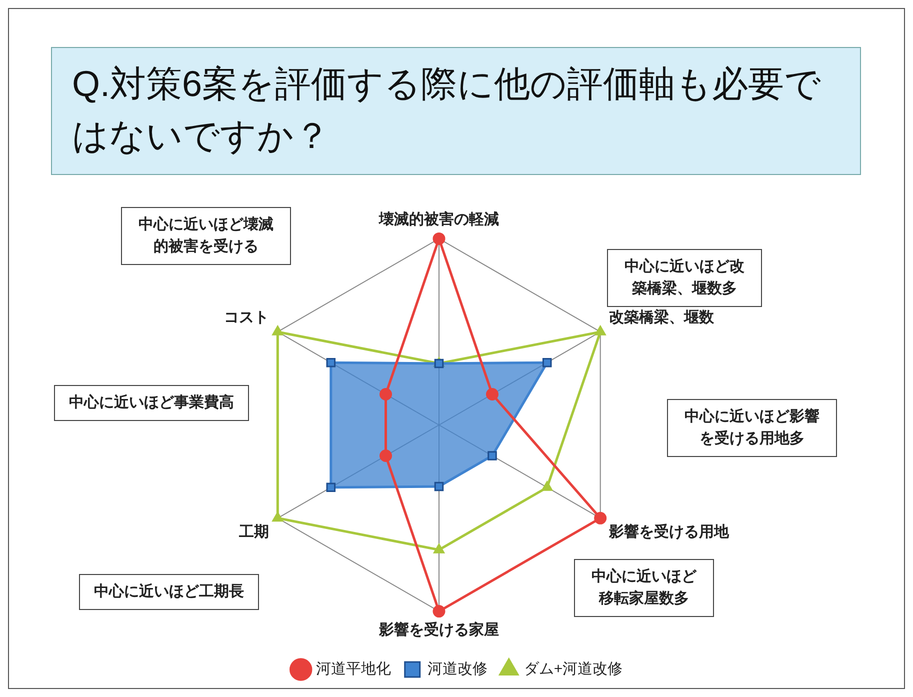  What do you see at coordinates (662, 317) in the screenshot?
I see `spoke-label: 改築橋梁、堰数` at bounding box center [662, 317].